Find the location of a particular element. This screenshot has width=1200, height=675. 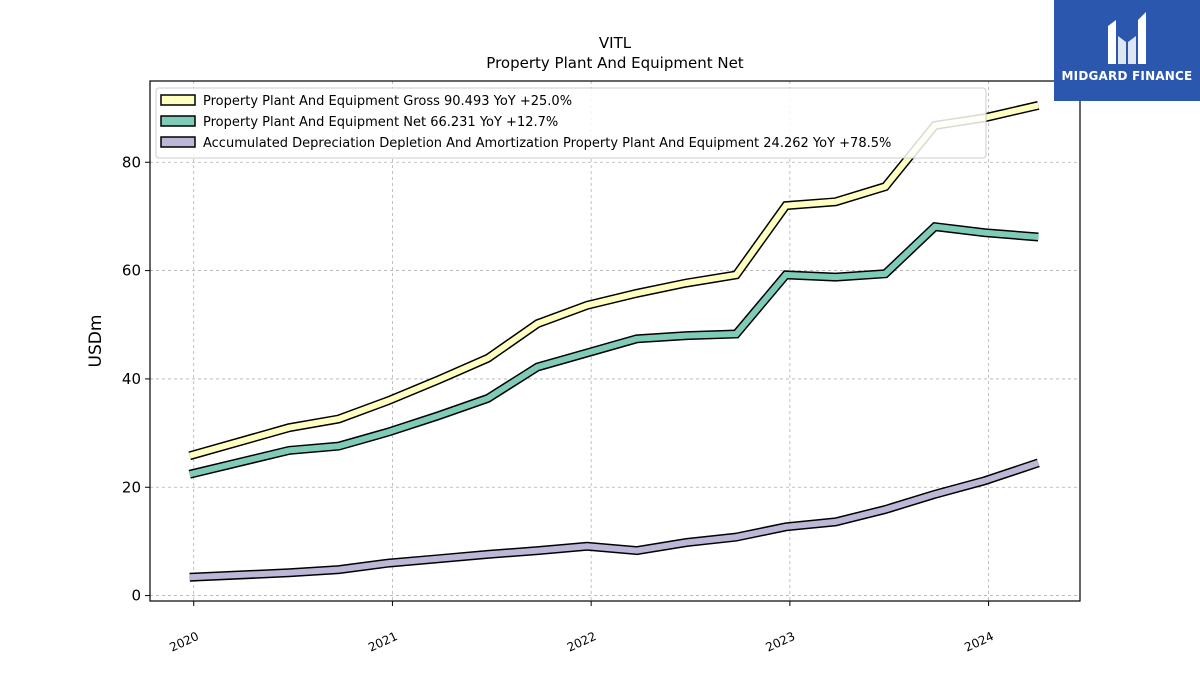

x-axis: 2020 2021 2022 2023 2024 is located at coordinates (581, 628).